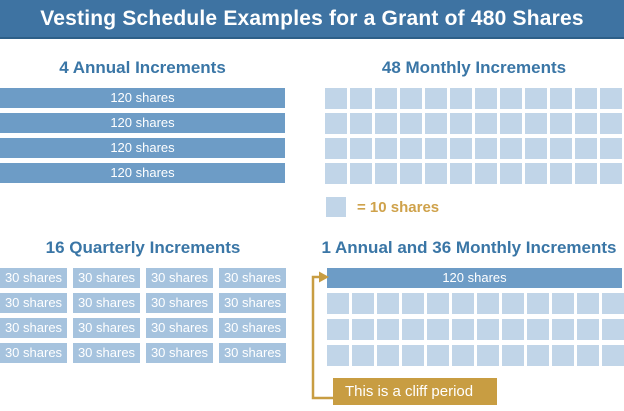 Image resolution: width=624 pixels, height=411 pixels. I want to click on annual-bars: 120 shares 120 shares 120 shares 120 shares, so click(142, 135).